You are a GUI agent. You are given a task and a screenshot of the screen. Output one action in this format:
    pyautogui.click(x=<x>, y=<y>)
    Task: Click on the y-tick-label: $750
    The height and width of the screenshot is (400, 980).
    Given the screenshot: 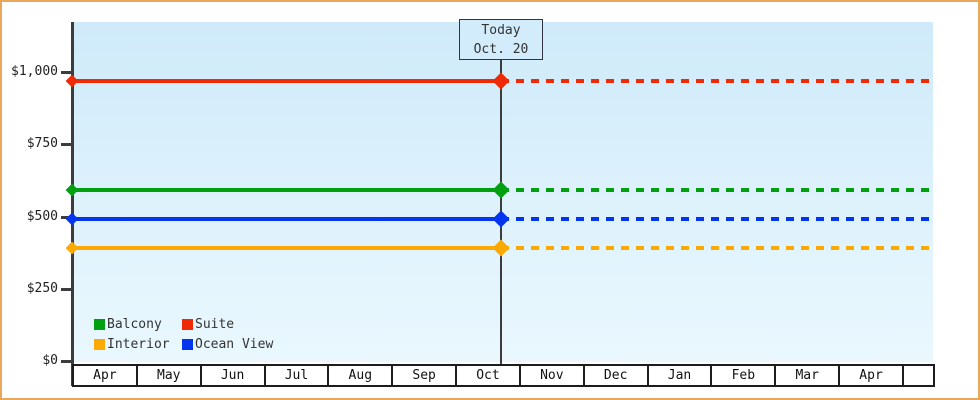 What is the action you would take?
    pyautogui.click(x=42, y=144)
    